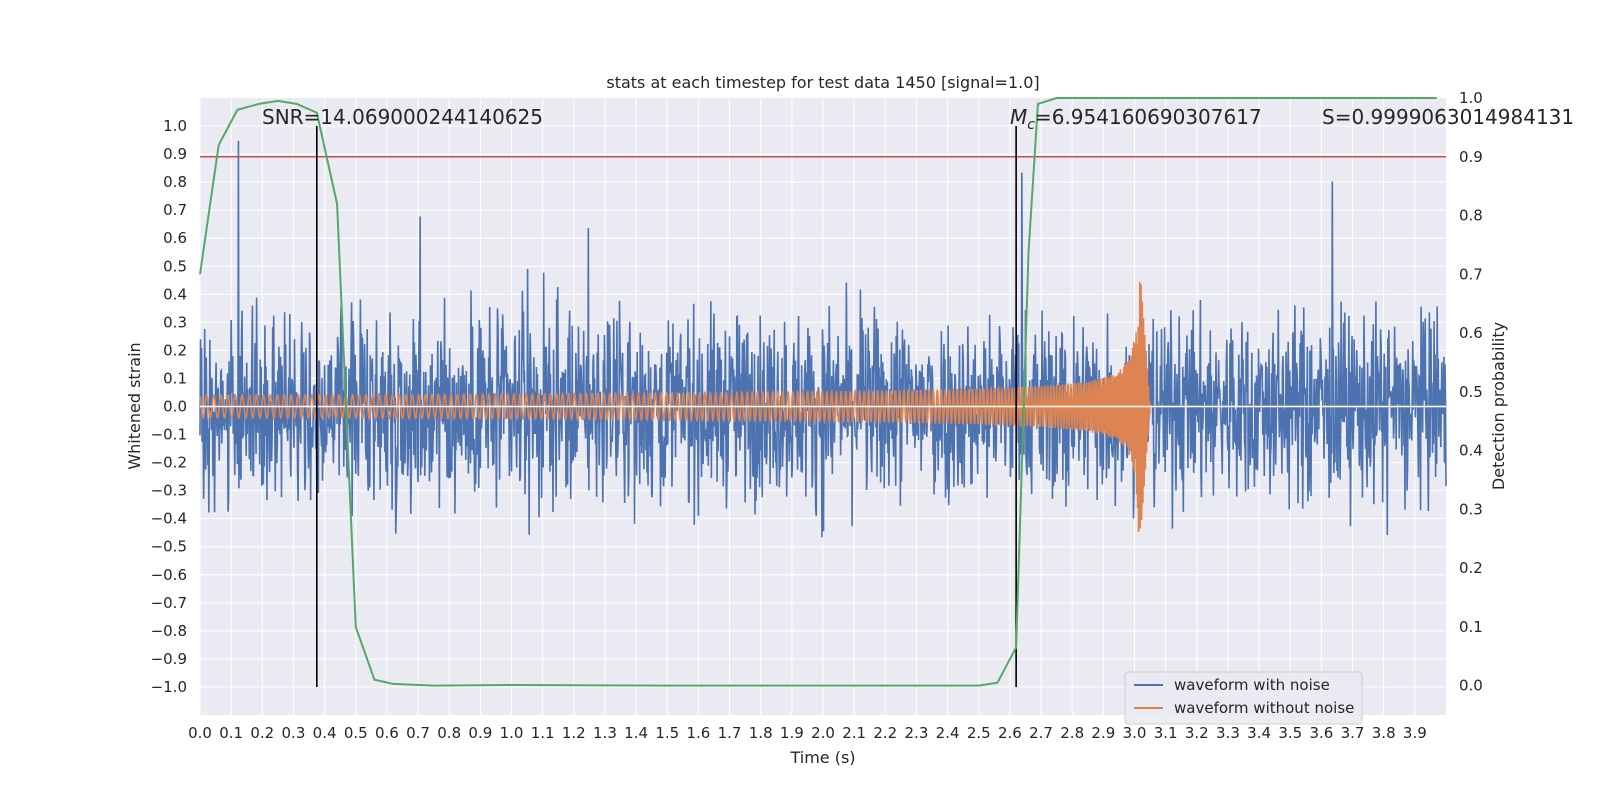 This screenshot has height=800, width=1600. What do you see at coordinates (175, 350) in the screenshot?
I see `y-tick-label: 0.2` at bounding box center [175, 350].